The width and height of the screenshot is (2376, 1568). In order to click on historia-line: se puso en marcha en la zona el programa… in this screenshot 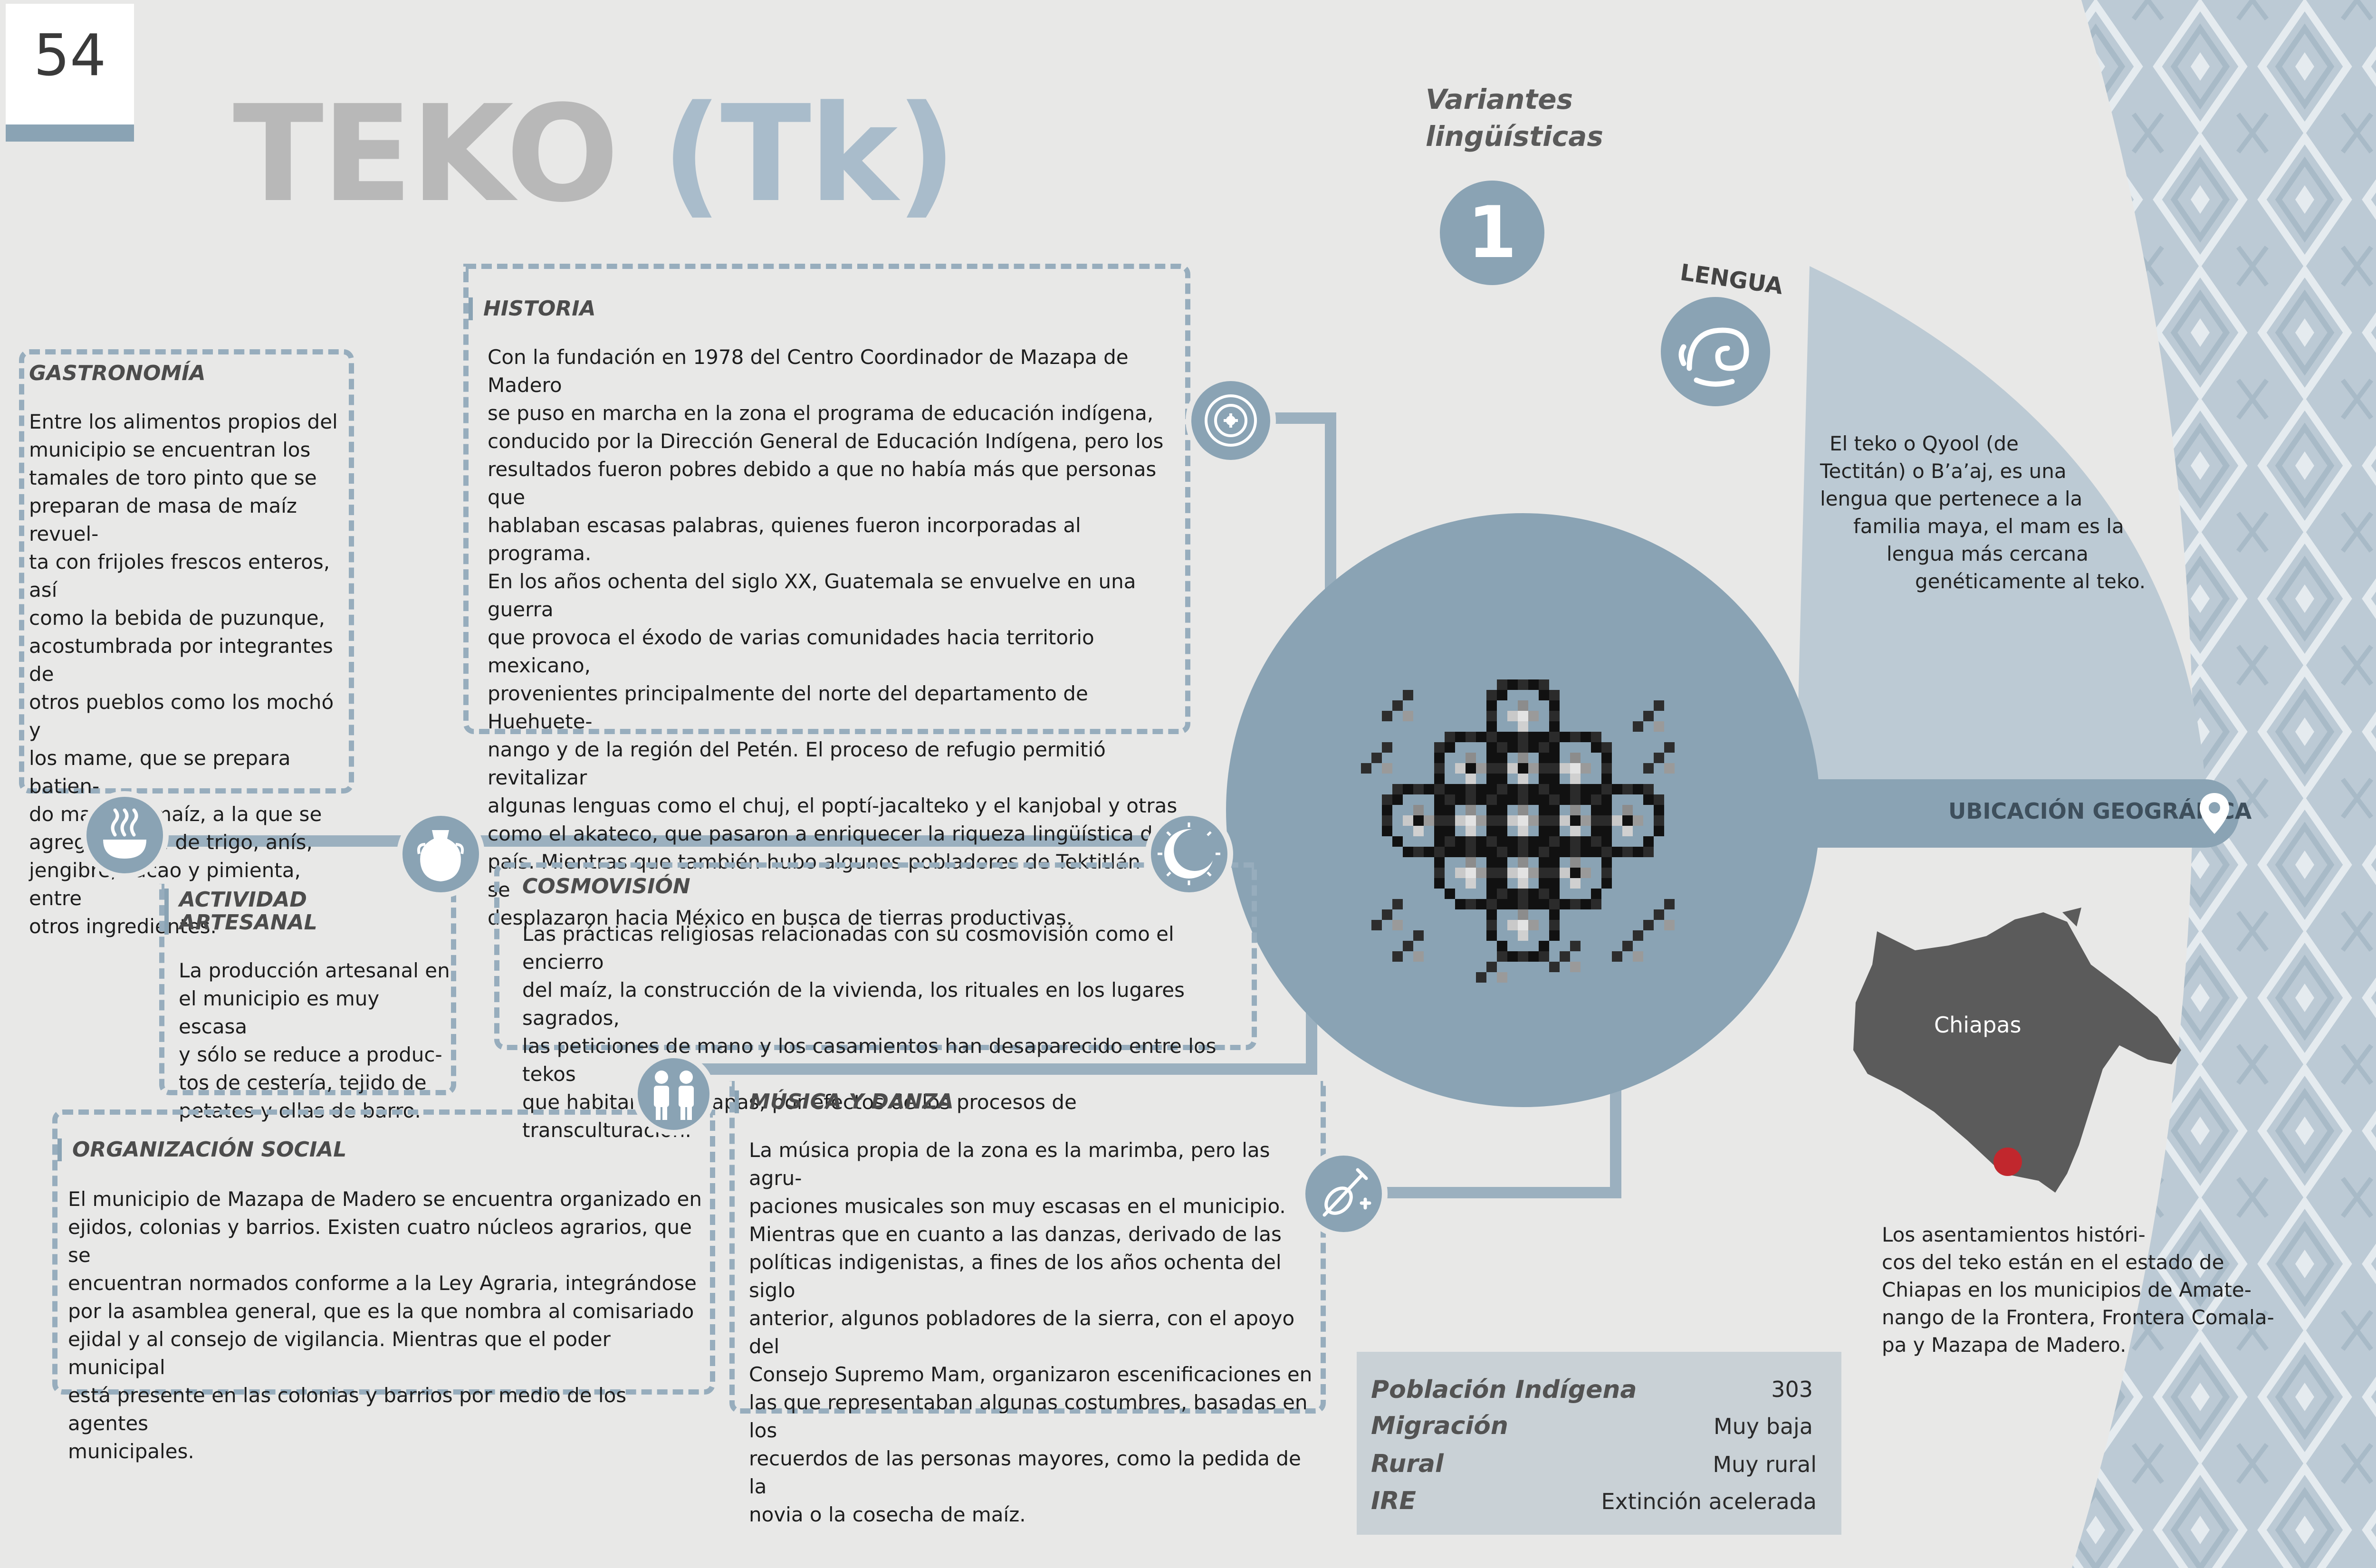, I will do `click(821, 414)`.